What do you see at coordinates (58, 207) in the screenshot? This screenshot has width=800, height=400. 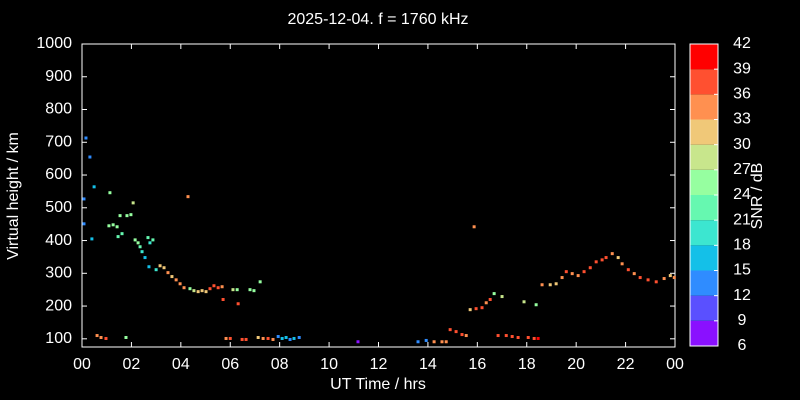 I see `y-tick-label: 500` at bounding box center [58, 207].